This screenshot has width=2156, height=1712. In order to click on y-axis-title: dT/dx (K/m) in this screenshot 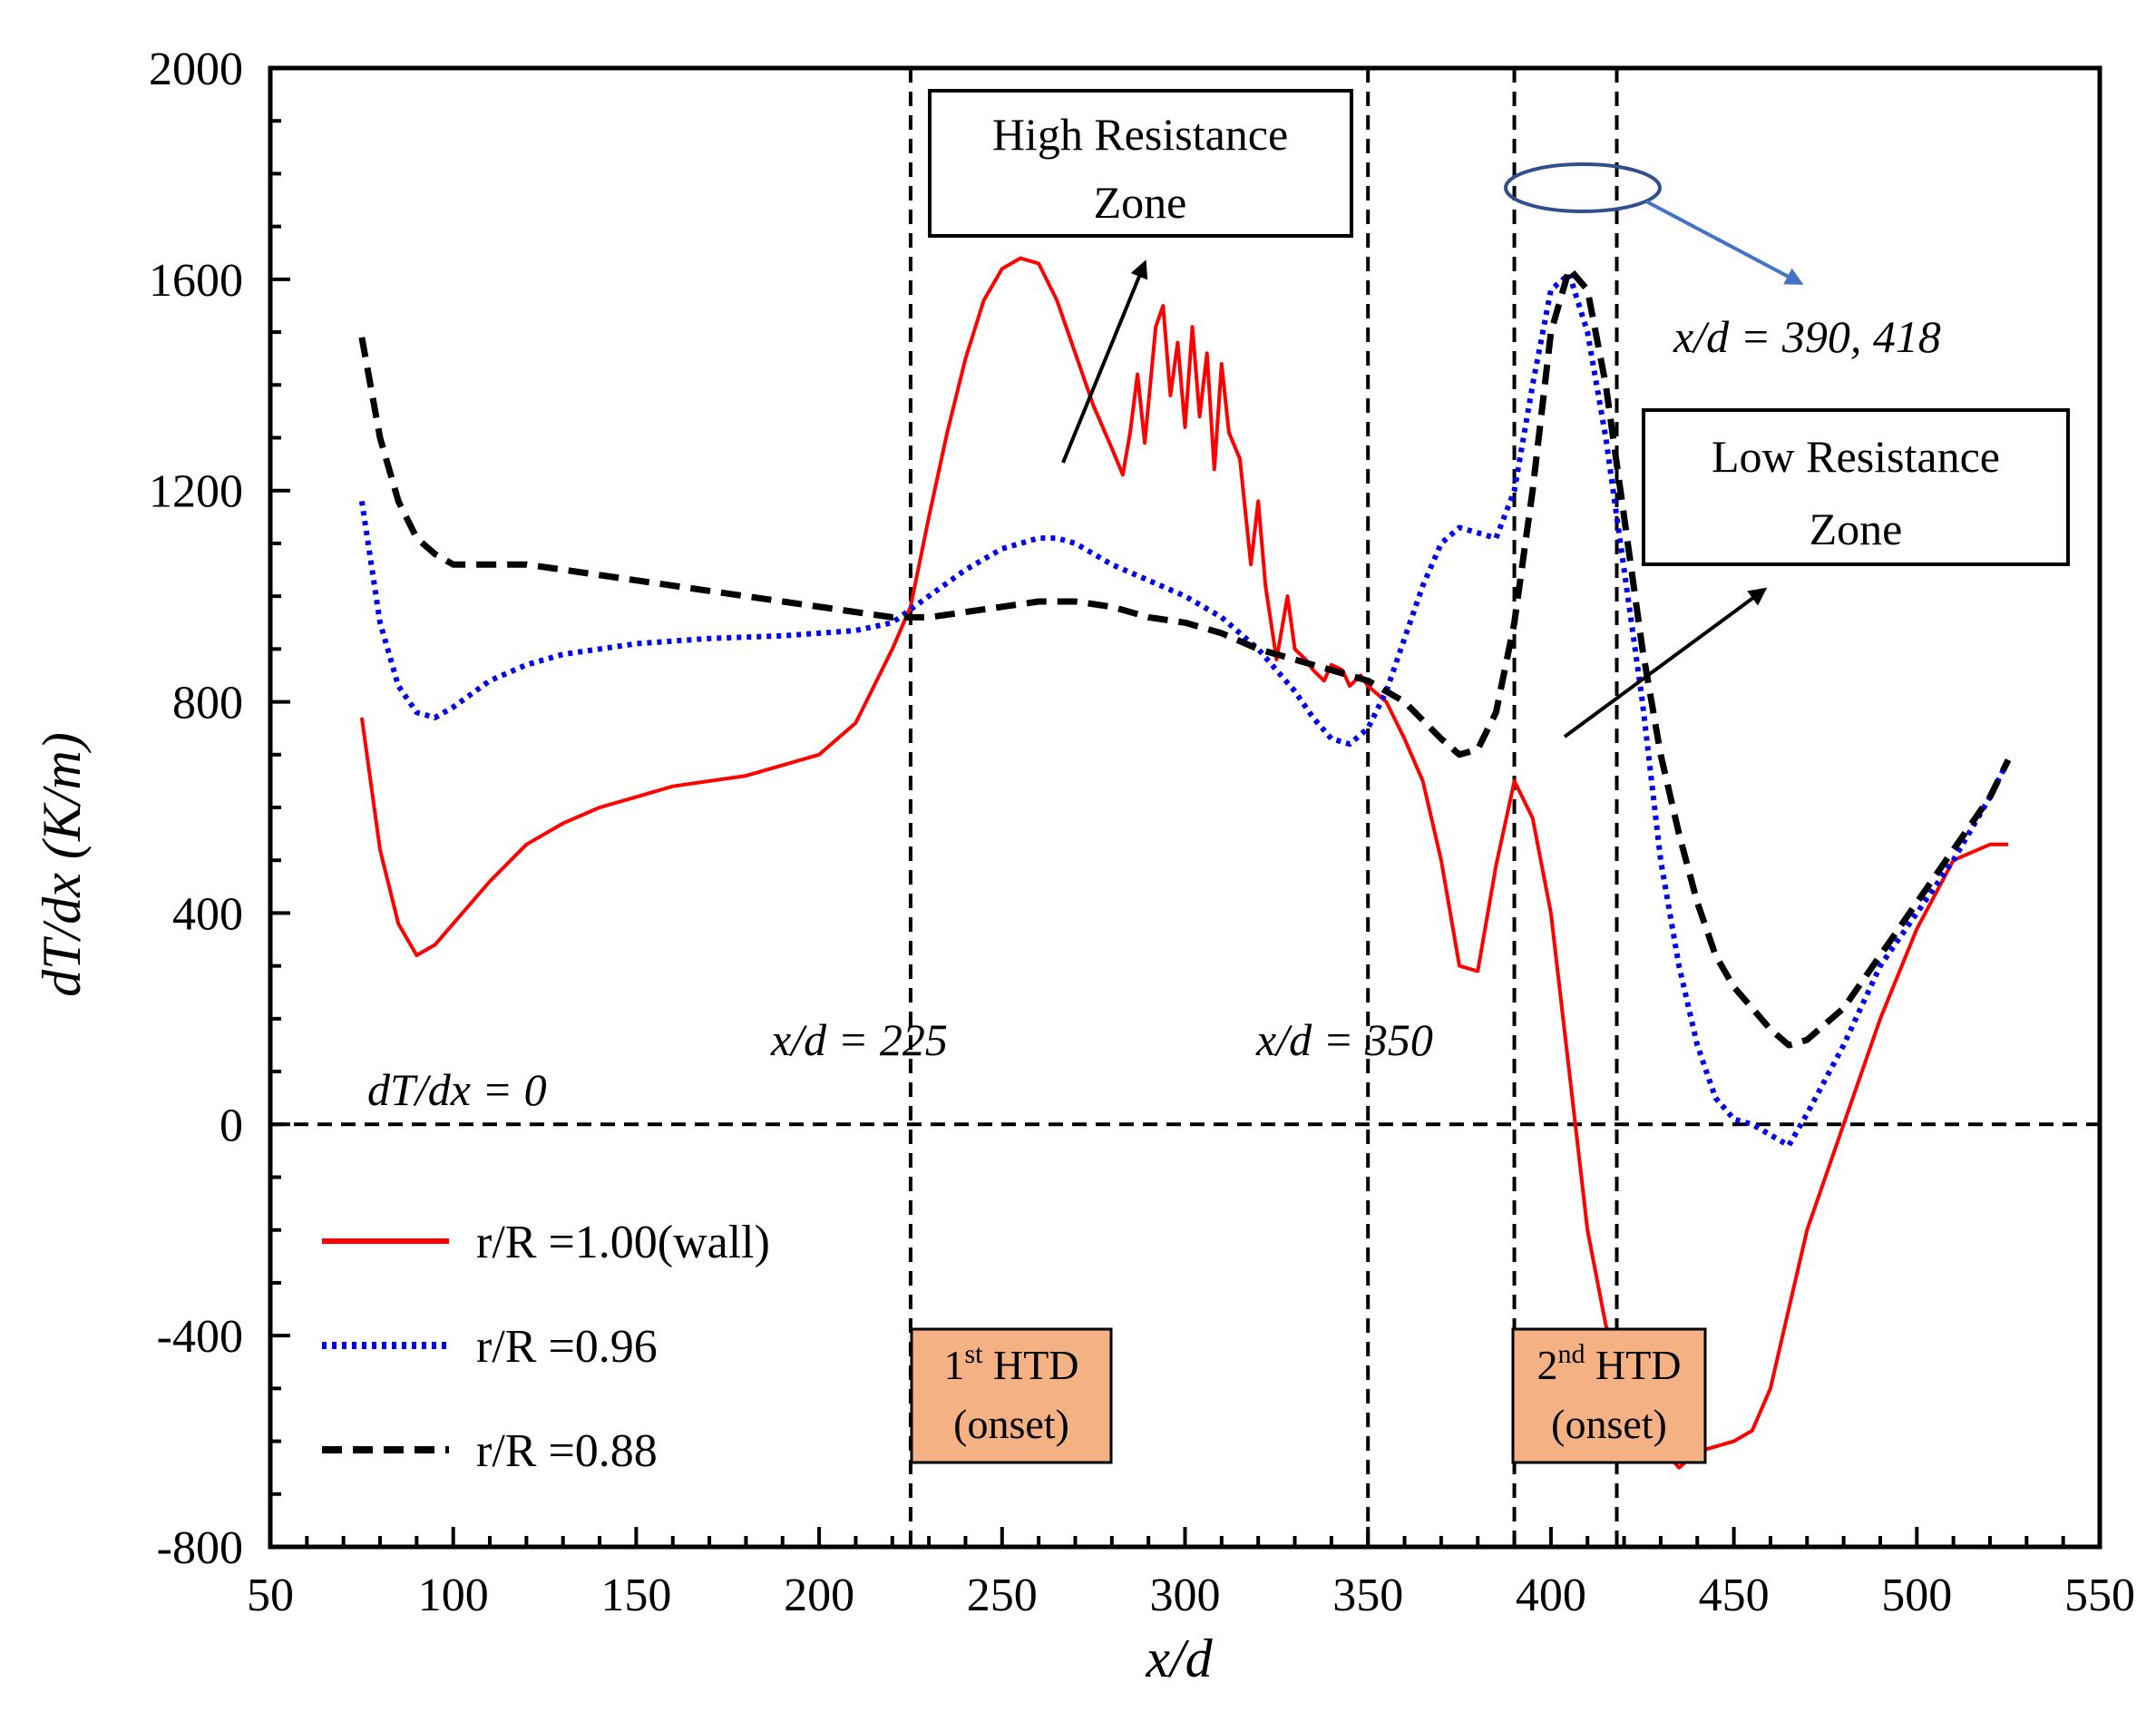, I will do `click(62, 864)`.